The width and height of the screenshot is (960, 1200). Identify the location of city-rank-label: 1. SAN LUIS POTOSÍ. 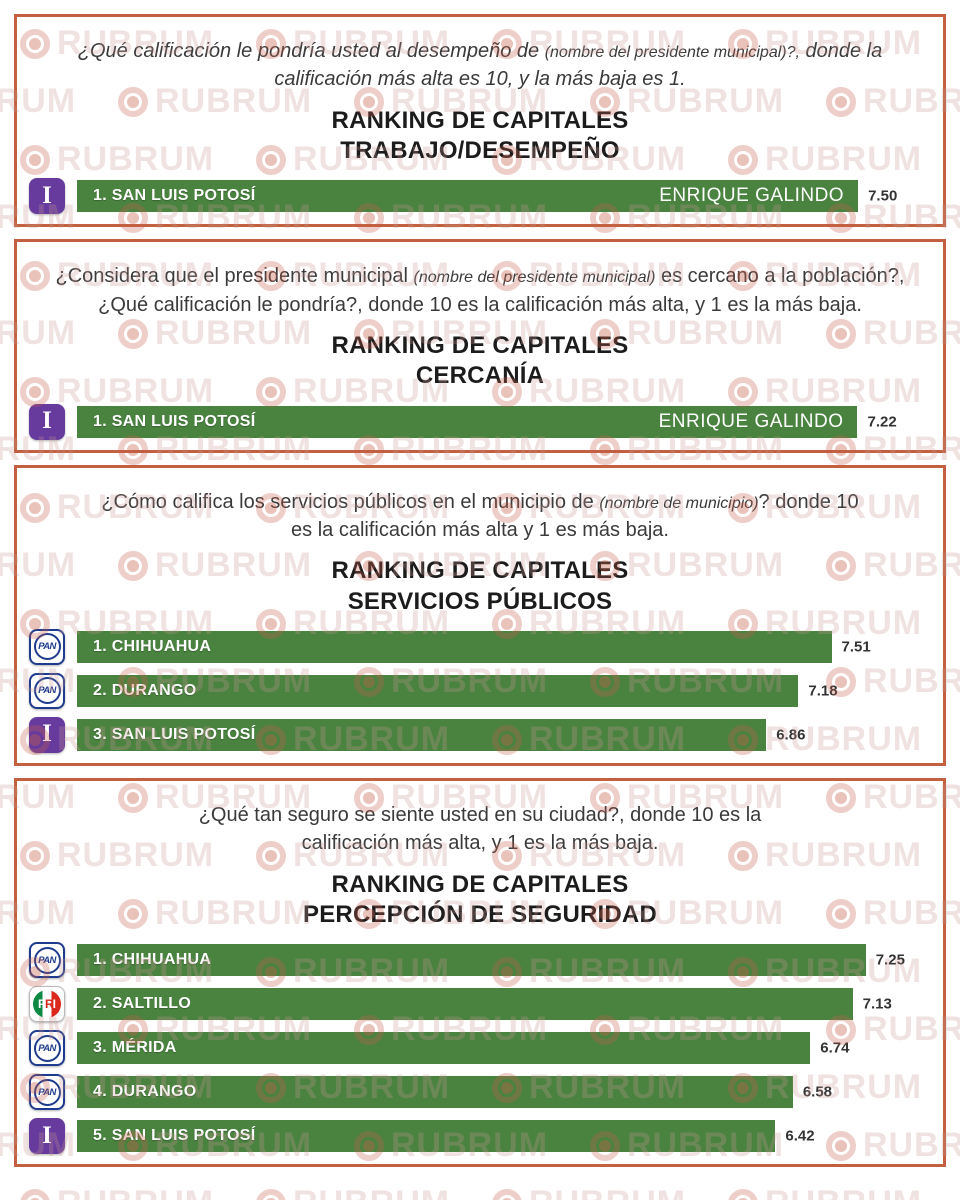
(174, 421).